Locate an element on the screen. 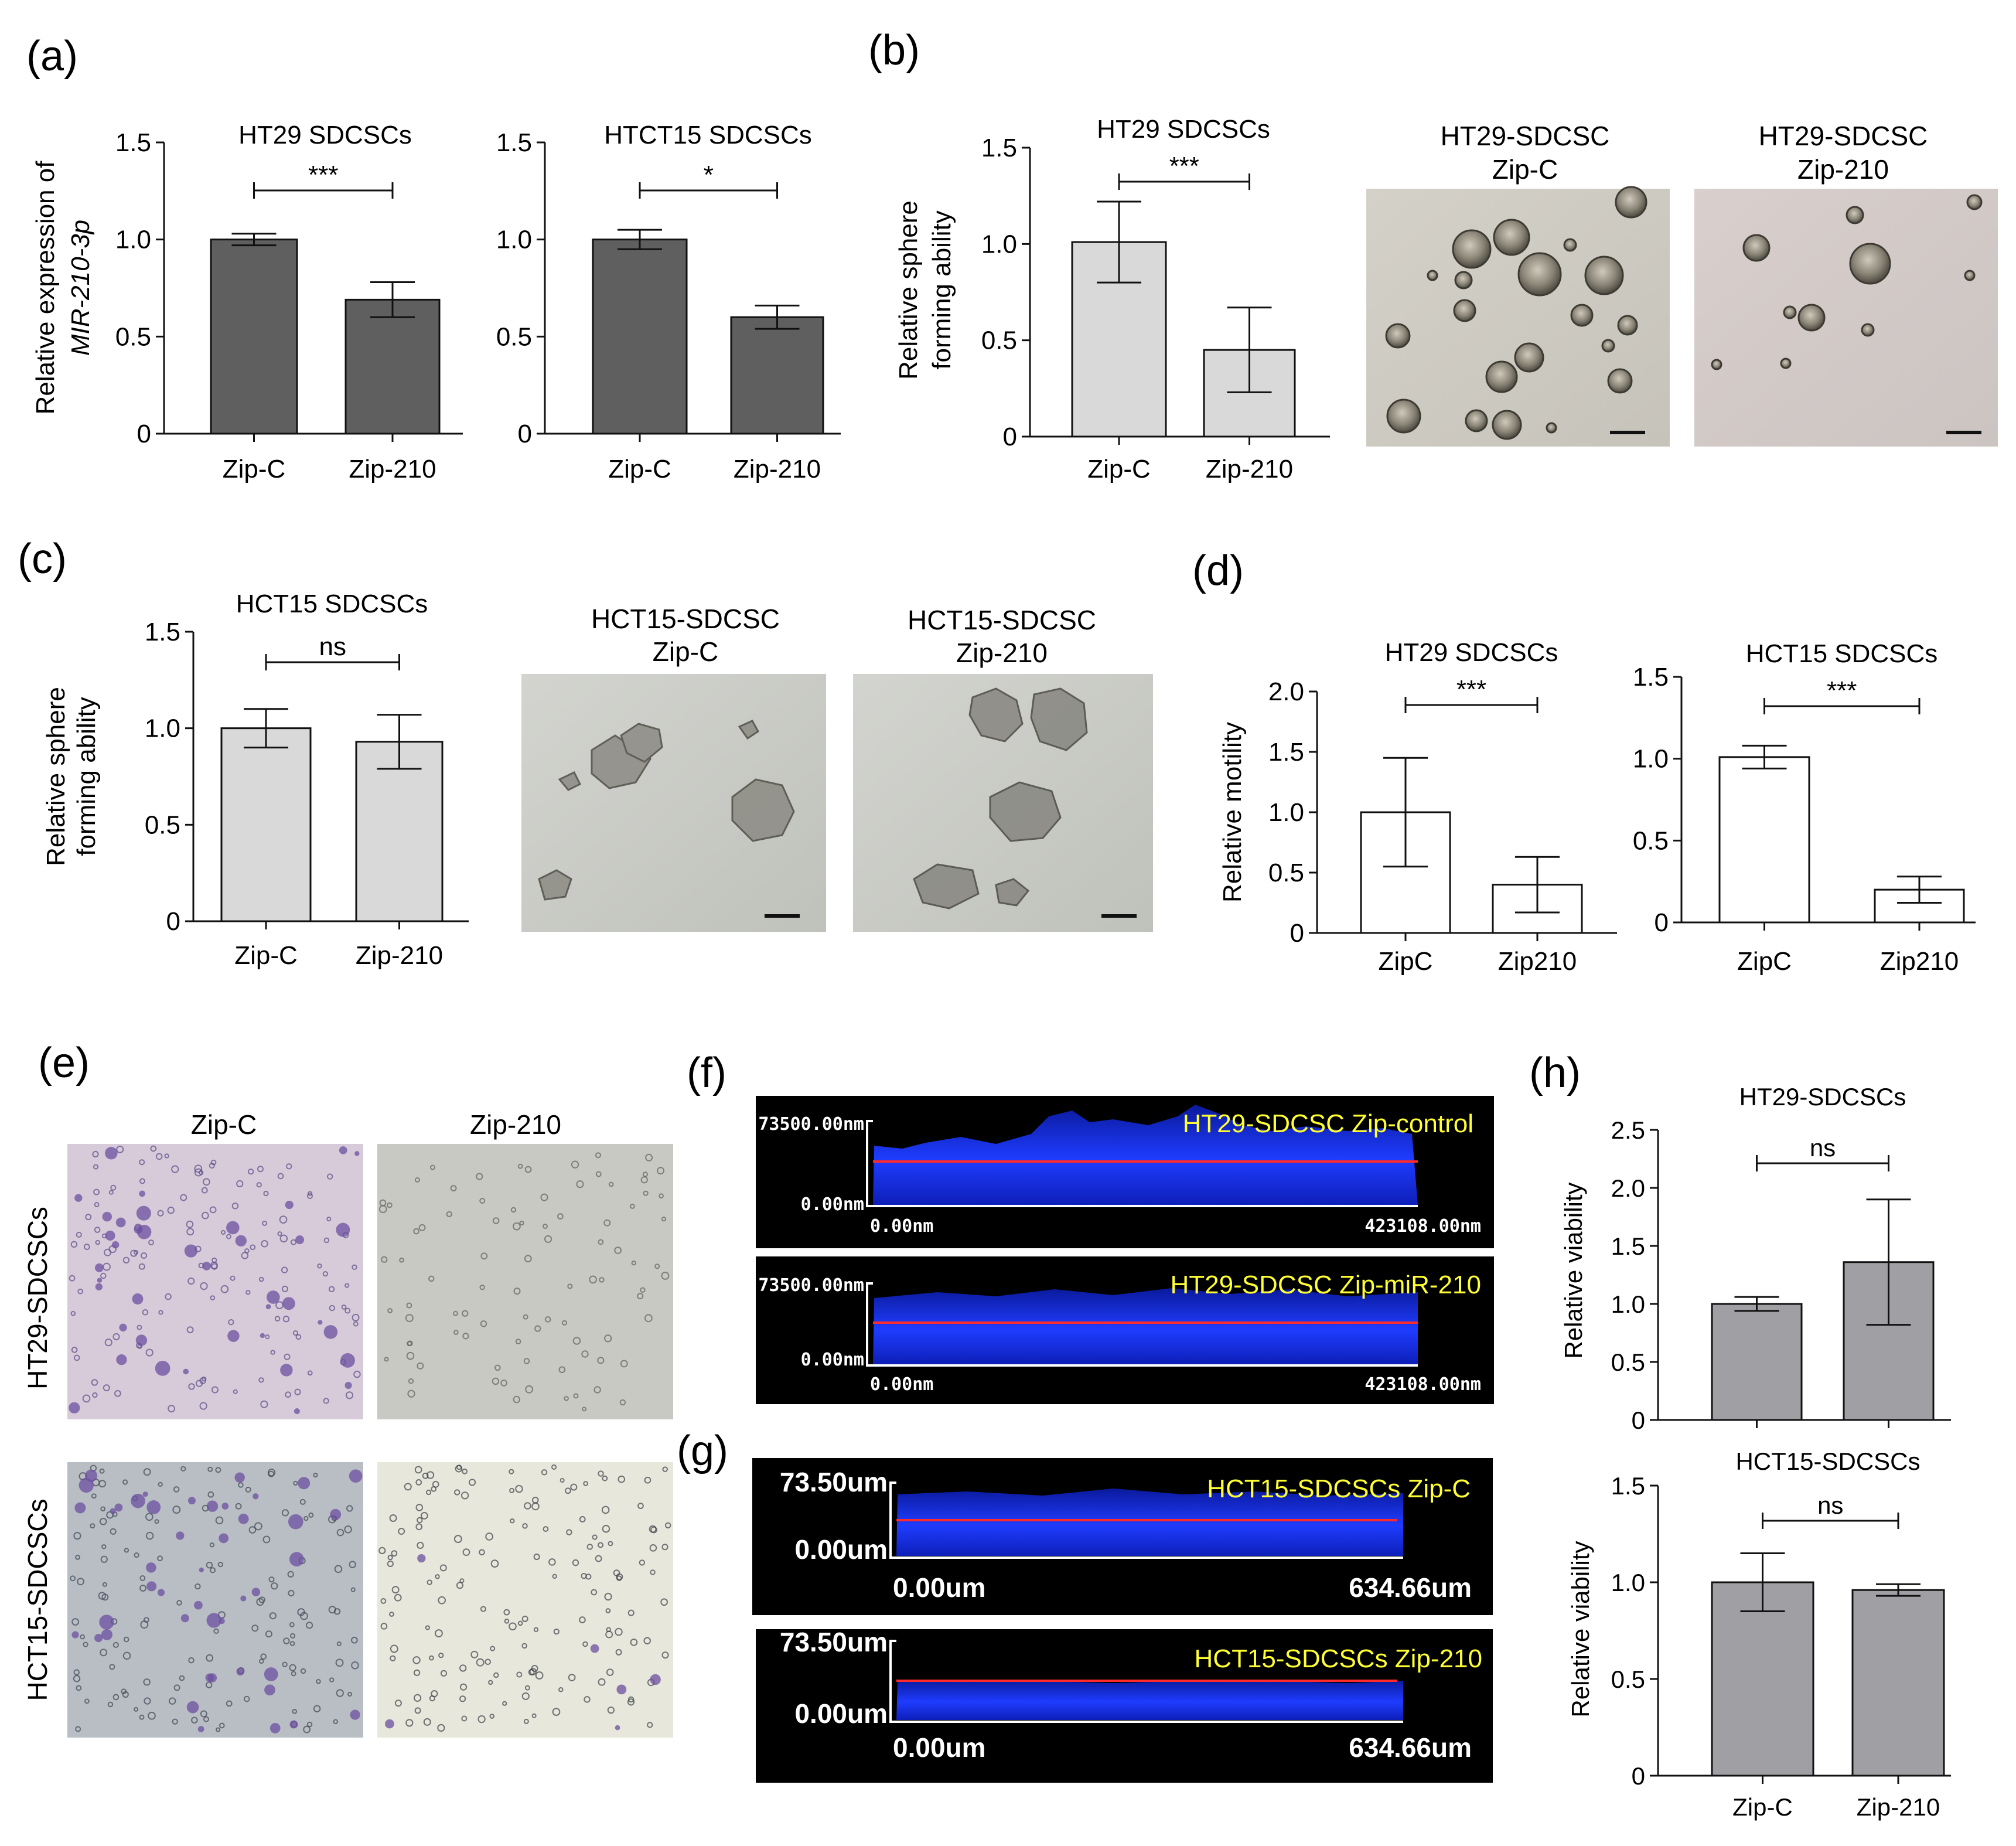  y-tick-label: 2.5 is located at coordinates (1628, 1130).